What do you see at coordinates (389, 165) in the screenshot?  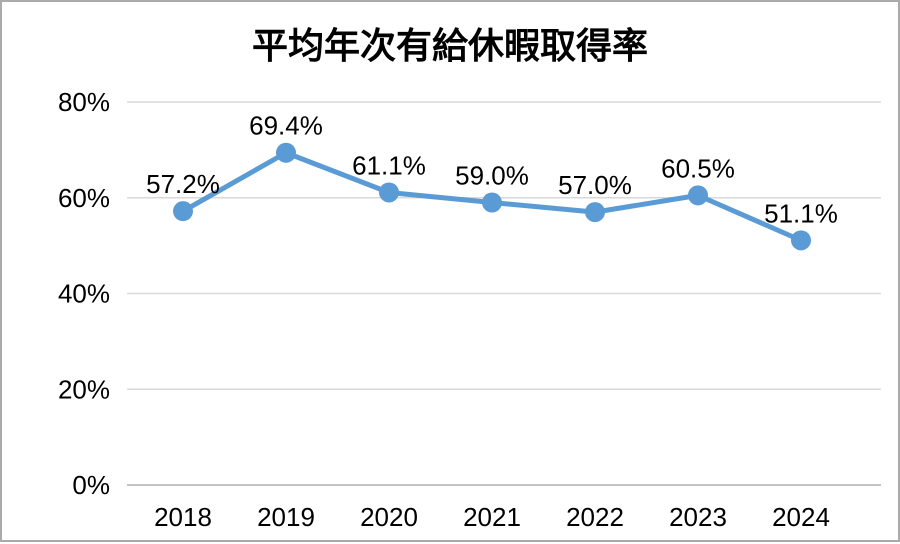 I see `data-point-label: 61.1%` at bounding box center [389, 165].